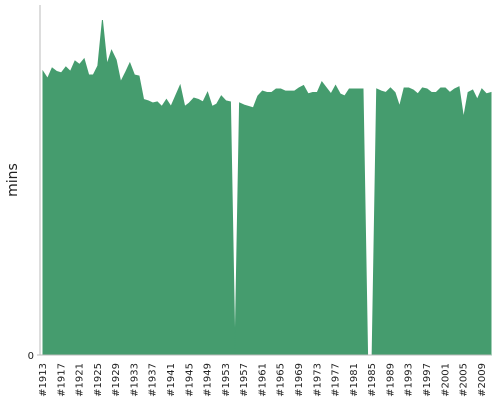 The image size is (500, 400). What do you see at coordinates (262, 380) in the screenshot?
I see `x-tick-label: #1961` at bounding box center [262, 380].